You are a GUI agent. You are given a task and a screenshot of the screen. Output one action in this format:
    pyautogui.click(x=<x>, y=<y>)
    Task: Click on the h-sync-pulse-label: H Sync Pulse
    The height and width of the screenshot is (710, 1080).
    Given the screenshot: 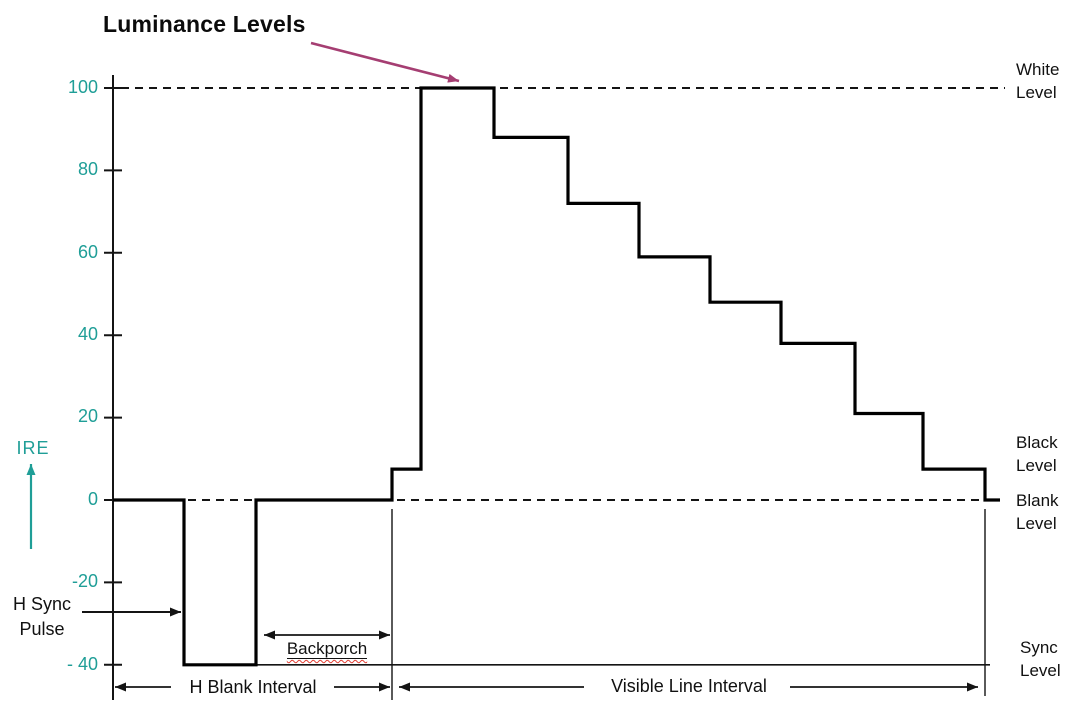 What is the action you would take?
    pyautogui.click(x=42, y=617)
    